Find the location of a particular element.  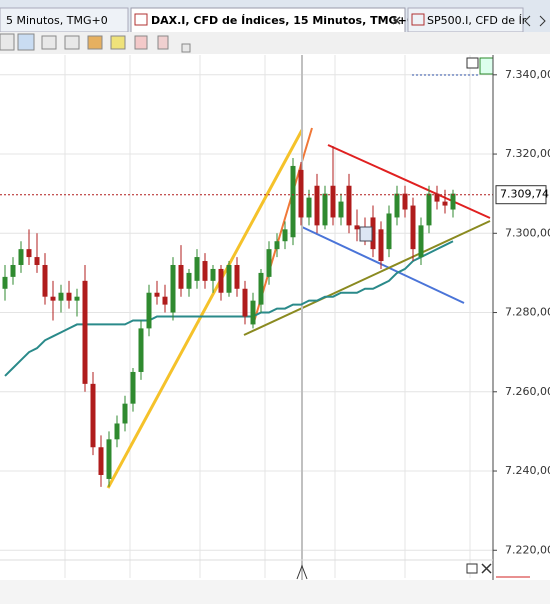

tab-label: 5 Minutos, TMG+0 is located at coordinates (57, 20).